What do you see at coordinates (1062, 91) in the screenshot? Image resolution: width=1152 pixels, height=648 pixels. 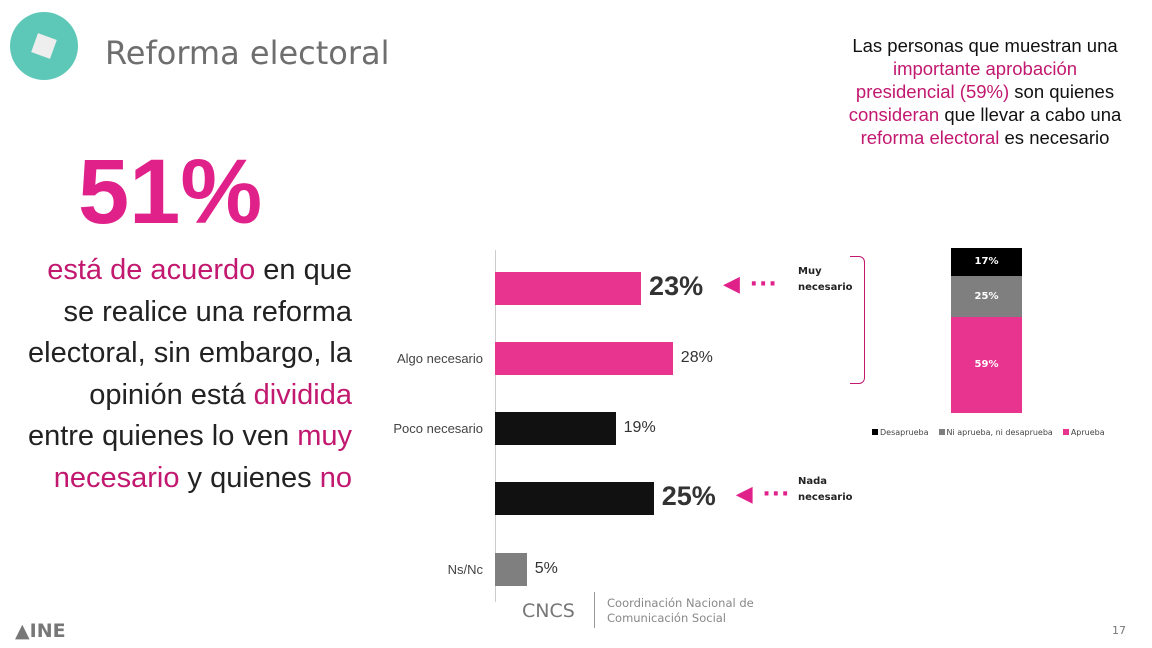 I see `text-fragment: son quienes` at bounding box center [1062, 91].